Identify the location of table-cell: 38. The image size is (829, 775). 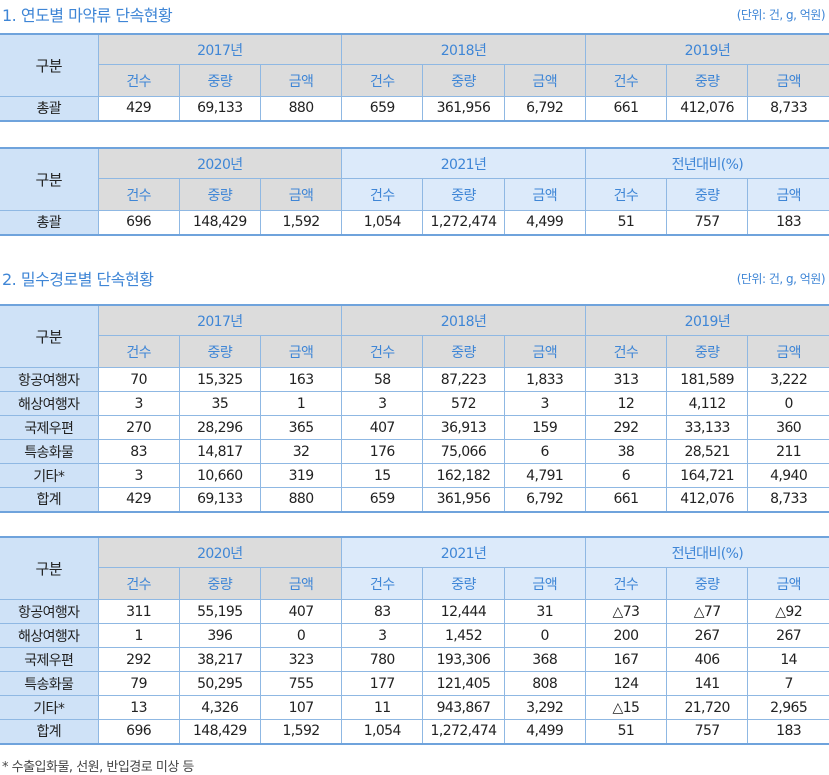
(626, 451).